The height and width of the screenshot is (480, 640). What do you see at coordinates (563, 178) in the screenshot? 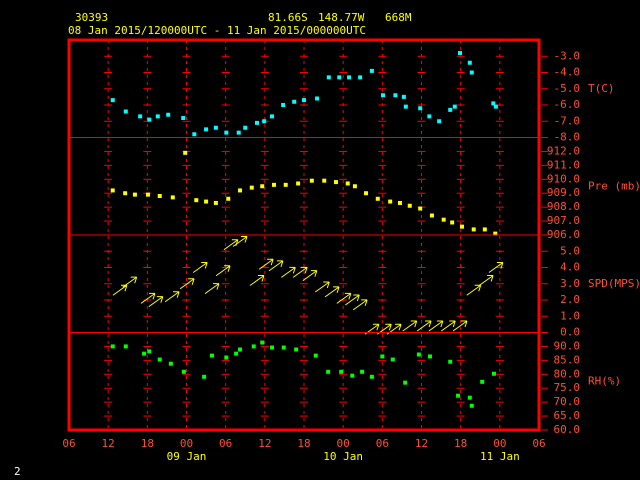
I see `y-tick-label: 910.0` at bounding box center [563, 178].